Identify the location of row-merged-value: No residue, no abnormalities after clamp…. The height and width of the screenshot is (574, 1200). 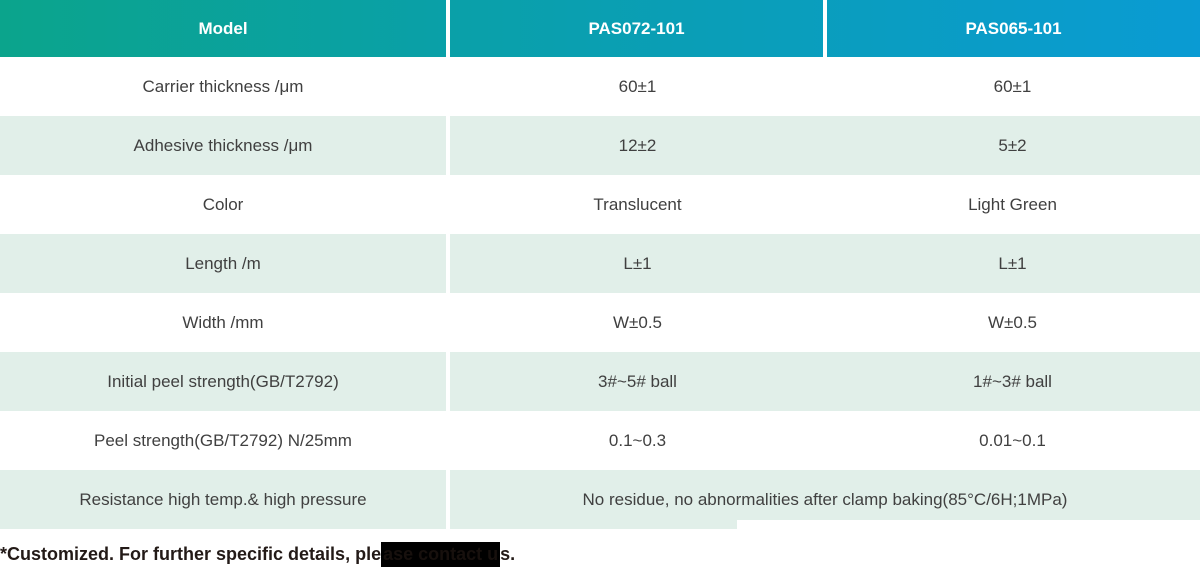
(825, 499).